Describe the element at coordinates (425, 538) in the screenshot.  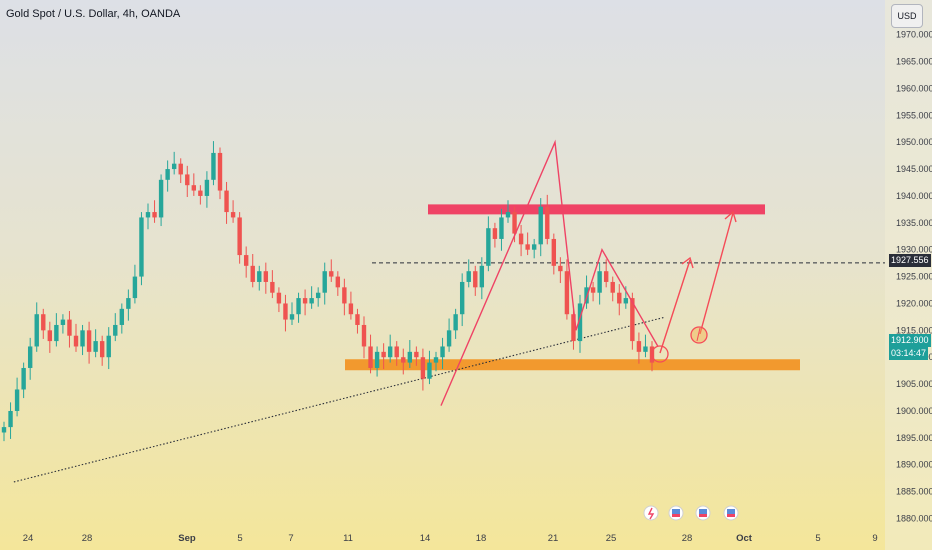
I see `x-tick-label: 14` at that location.